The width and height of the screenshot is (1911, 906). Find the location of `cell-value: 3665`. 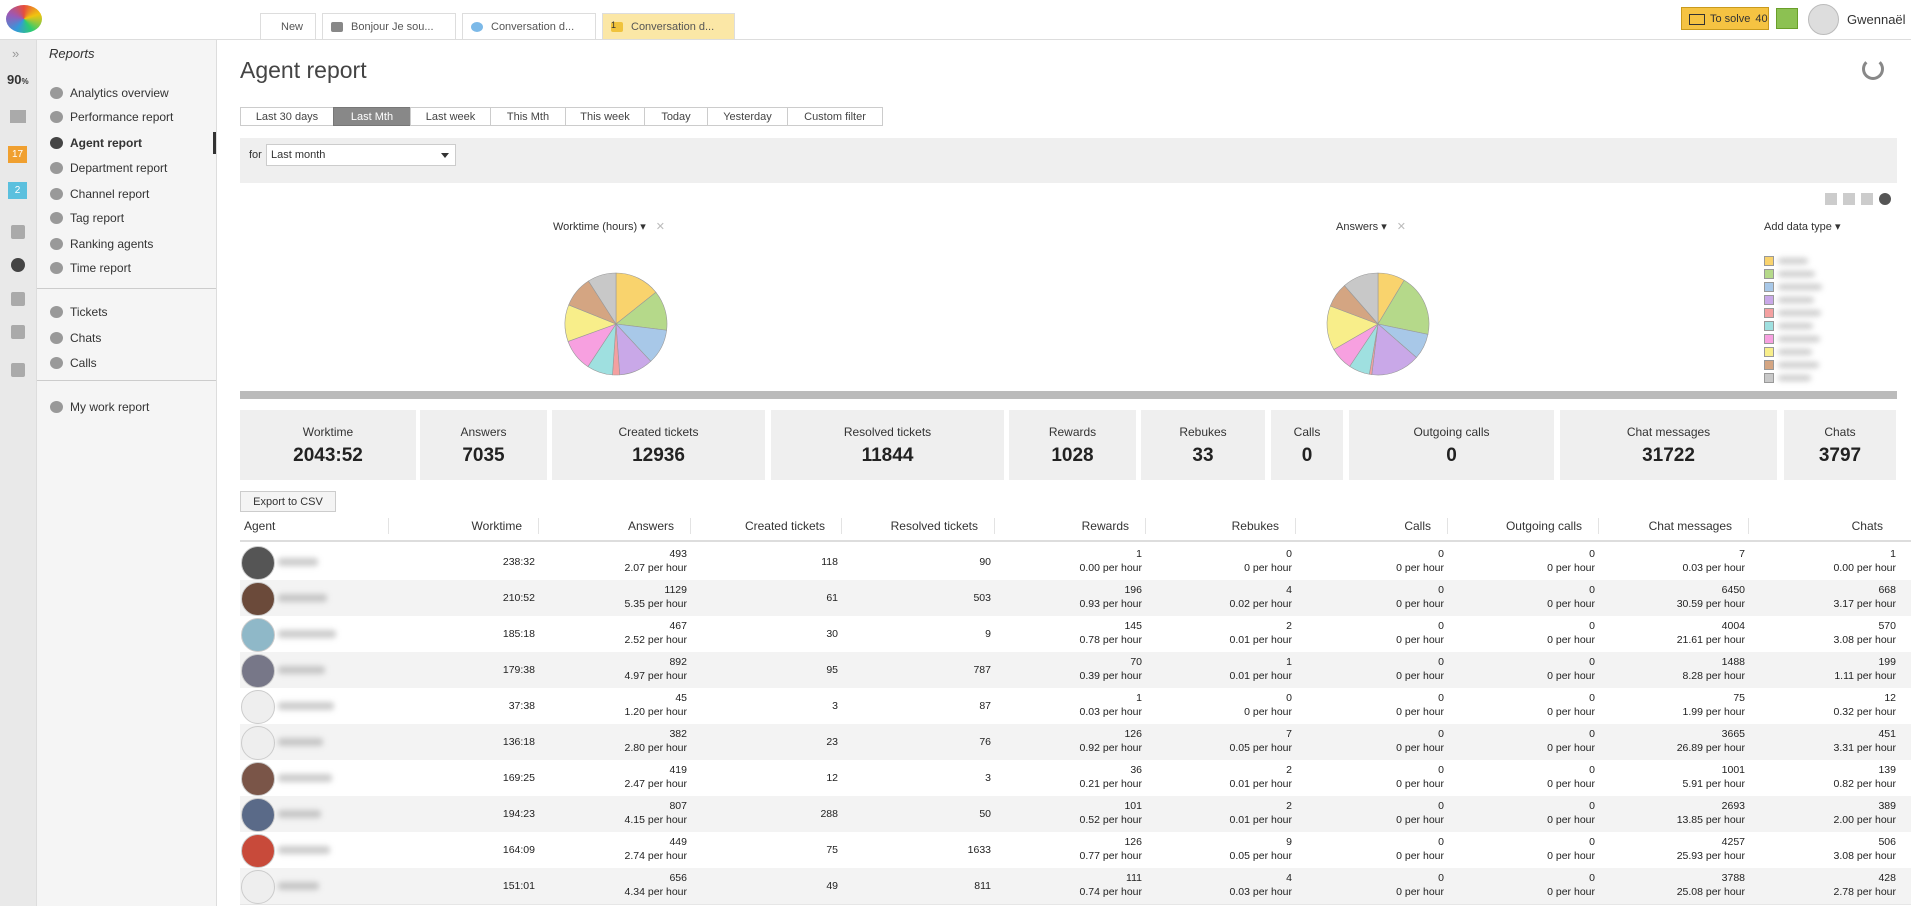

cell-value: 3665 is located at coordinates (1671, 734).